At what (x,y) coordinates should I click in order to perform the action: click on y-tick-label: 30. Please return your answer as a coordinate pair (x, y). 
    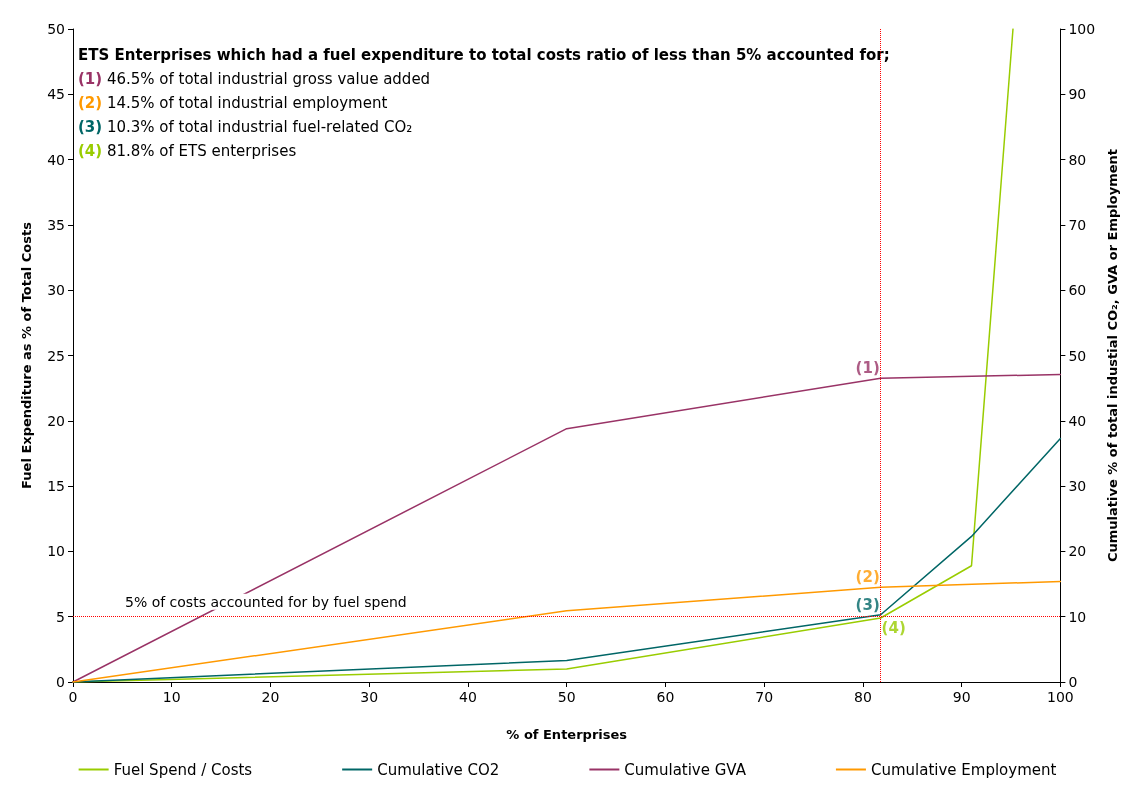
    Looking at the image, I should click on (56, 290).